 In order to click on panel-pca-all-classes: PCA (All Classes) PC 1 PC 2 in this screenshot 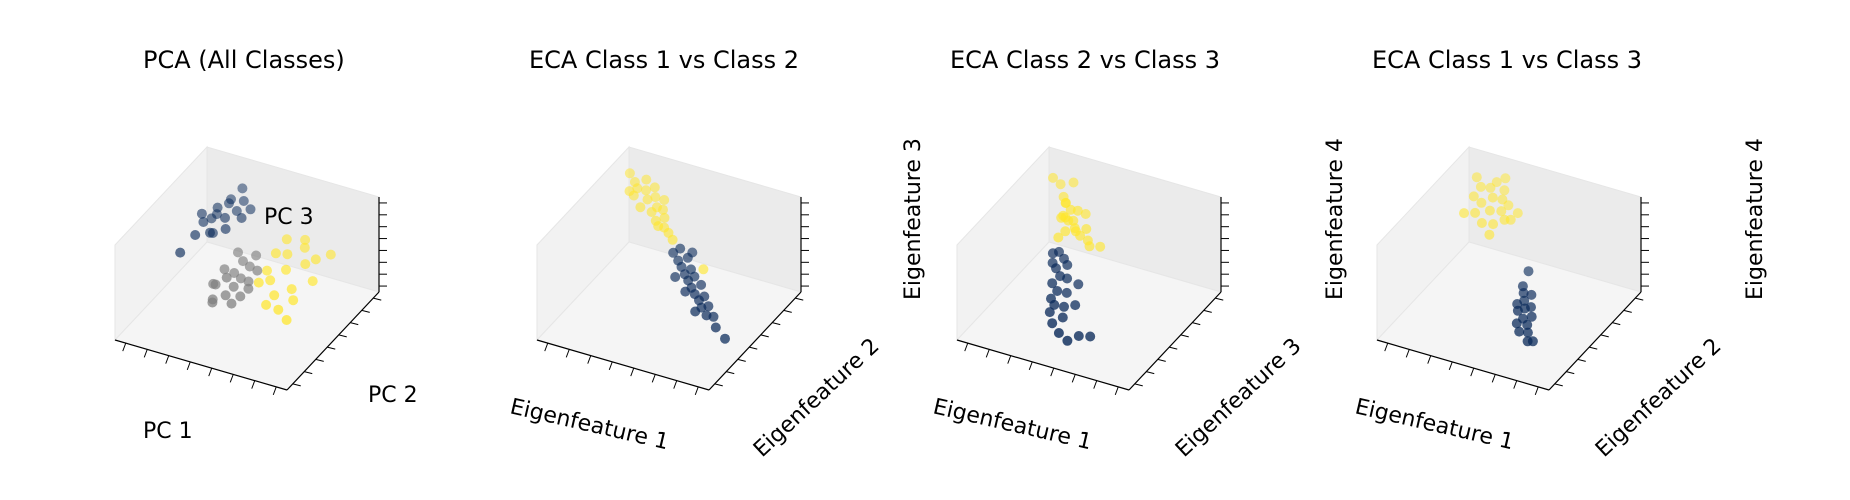, I will do `click(266, 245)`.